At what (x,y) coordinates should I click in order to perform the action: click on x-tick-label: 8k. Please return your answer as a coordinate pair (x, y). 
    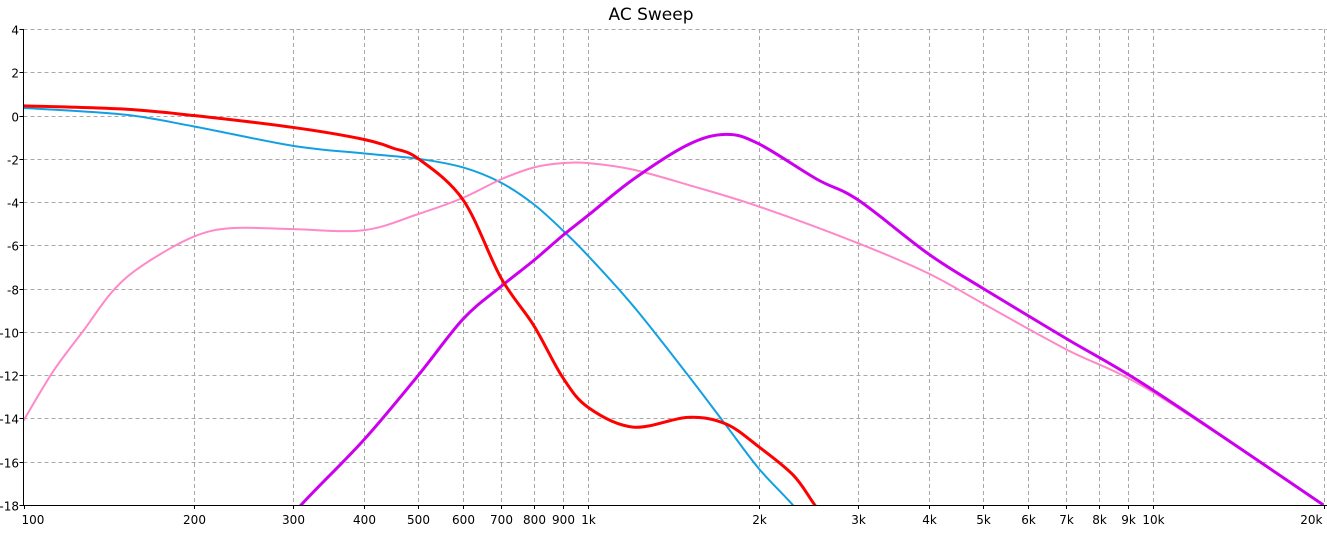
    Looking at the image, I should click on (1099, 520).